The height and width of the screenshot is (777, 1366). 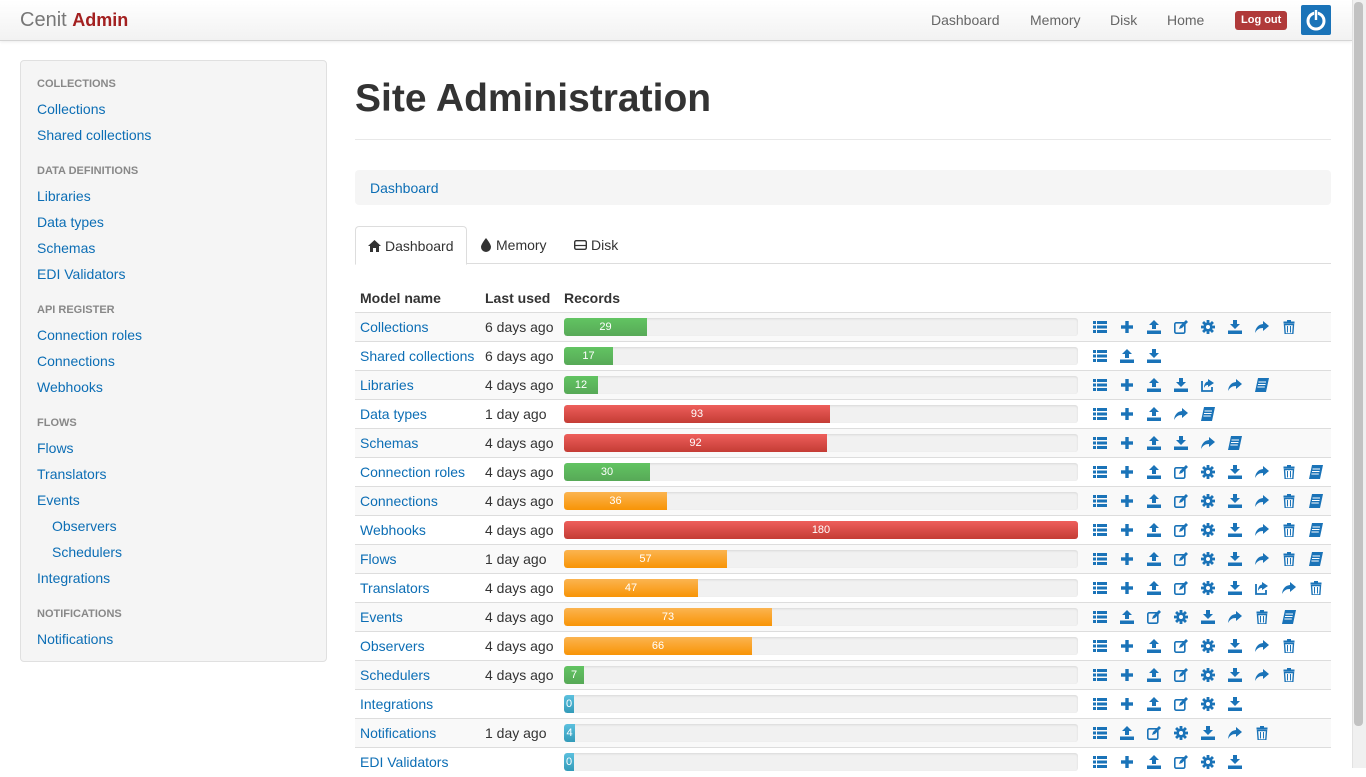 I want to click on breadcrumb-dashboard: Dashboard, so click(x=404, y=188).